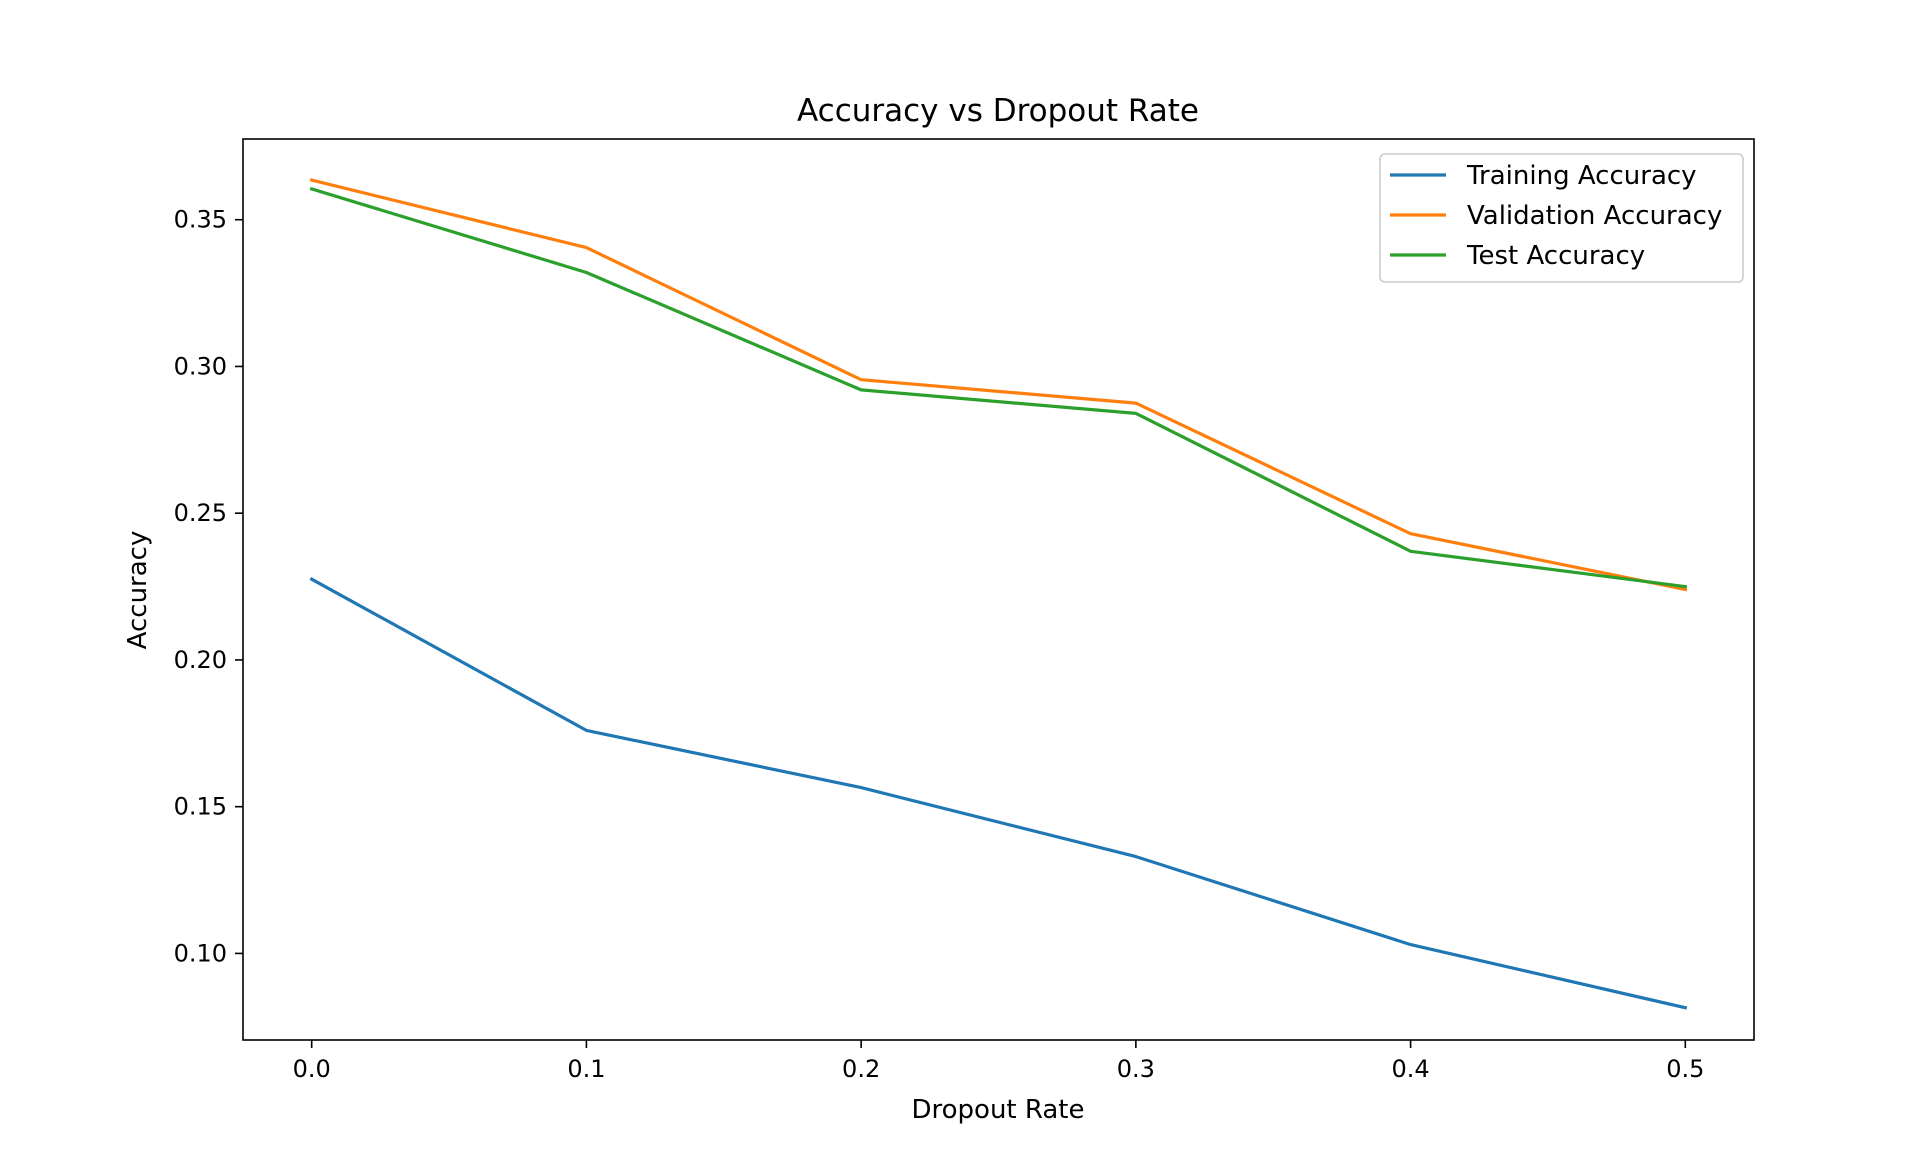  I want to click on y-tick-label: 0.30, so click(200, 366).